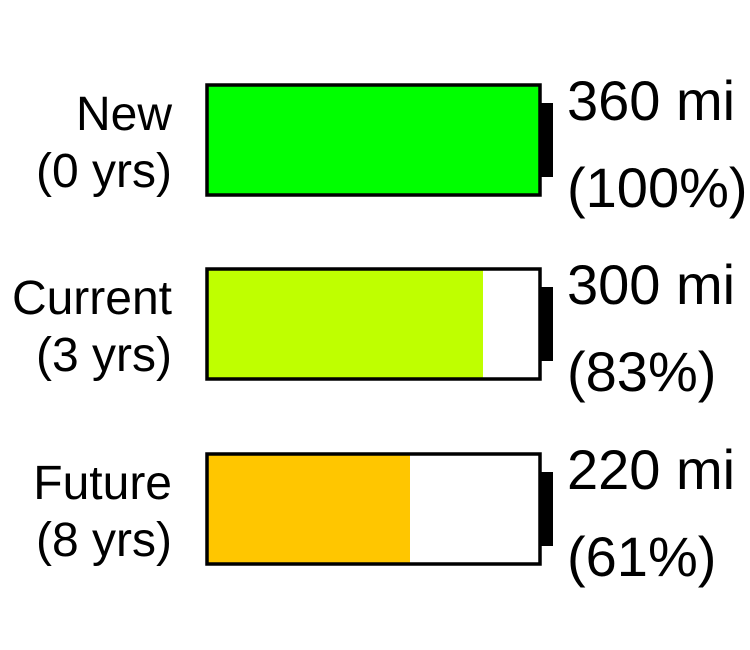  What do you see at coordinates (92, 298) in the screenshot?
I see `category-label: Current` at bounding box center [92, 298].